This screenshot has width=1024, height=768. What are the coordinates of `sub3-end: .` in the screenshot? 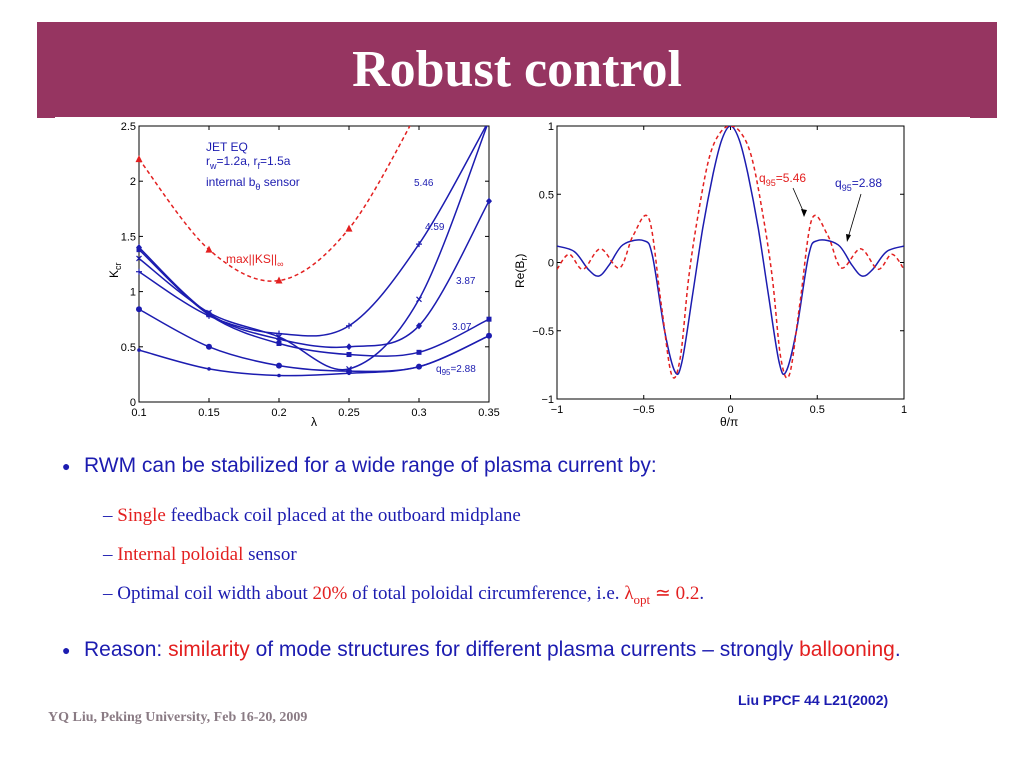 It's located at (702, 593).